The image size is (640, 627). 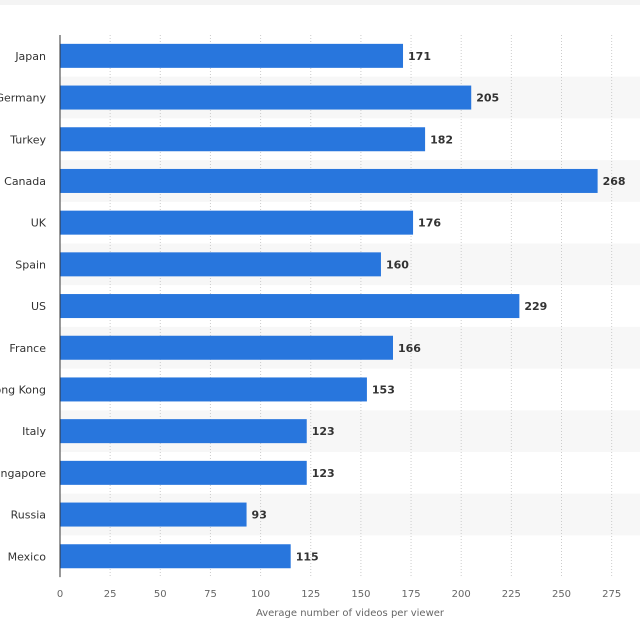 What do you see at coordinates (535, 306) in the screenshot?
I see `value-label: 229` at bounding box center [535, 306].